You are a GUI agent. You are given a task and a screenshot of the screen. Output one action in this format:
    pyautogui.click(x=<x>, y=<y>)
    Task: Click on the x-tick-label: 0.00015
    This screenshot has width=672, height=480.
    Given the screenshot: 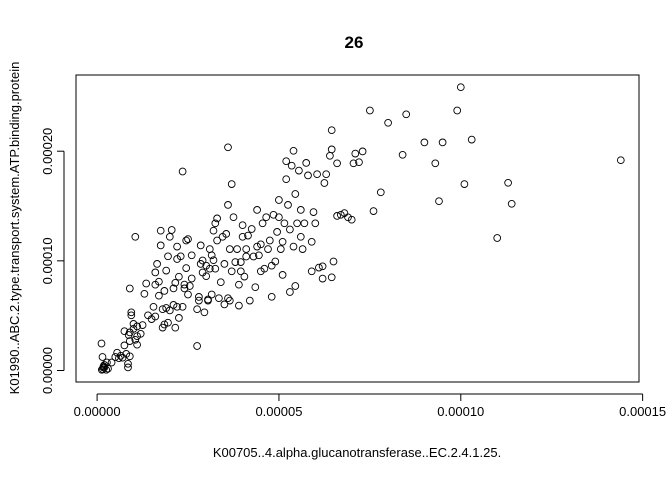 What is the action you would take?
    pyautogui.click(x=642, y=411)
    